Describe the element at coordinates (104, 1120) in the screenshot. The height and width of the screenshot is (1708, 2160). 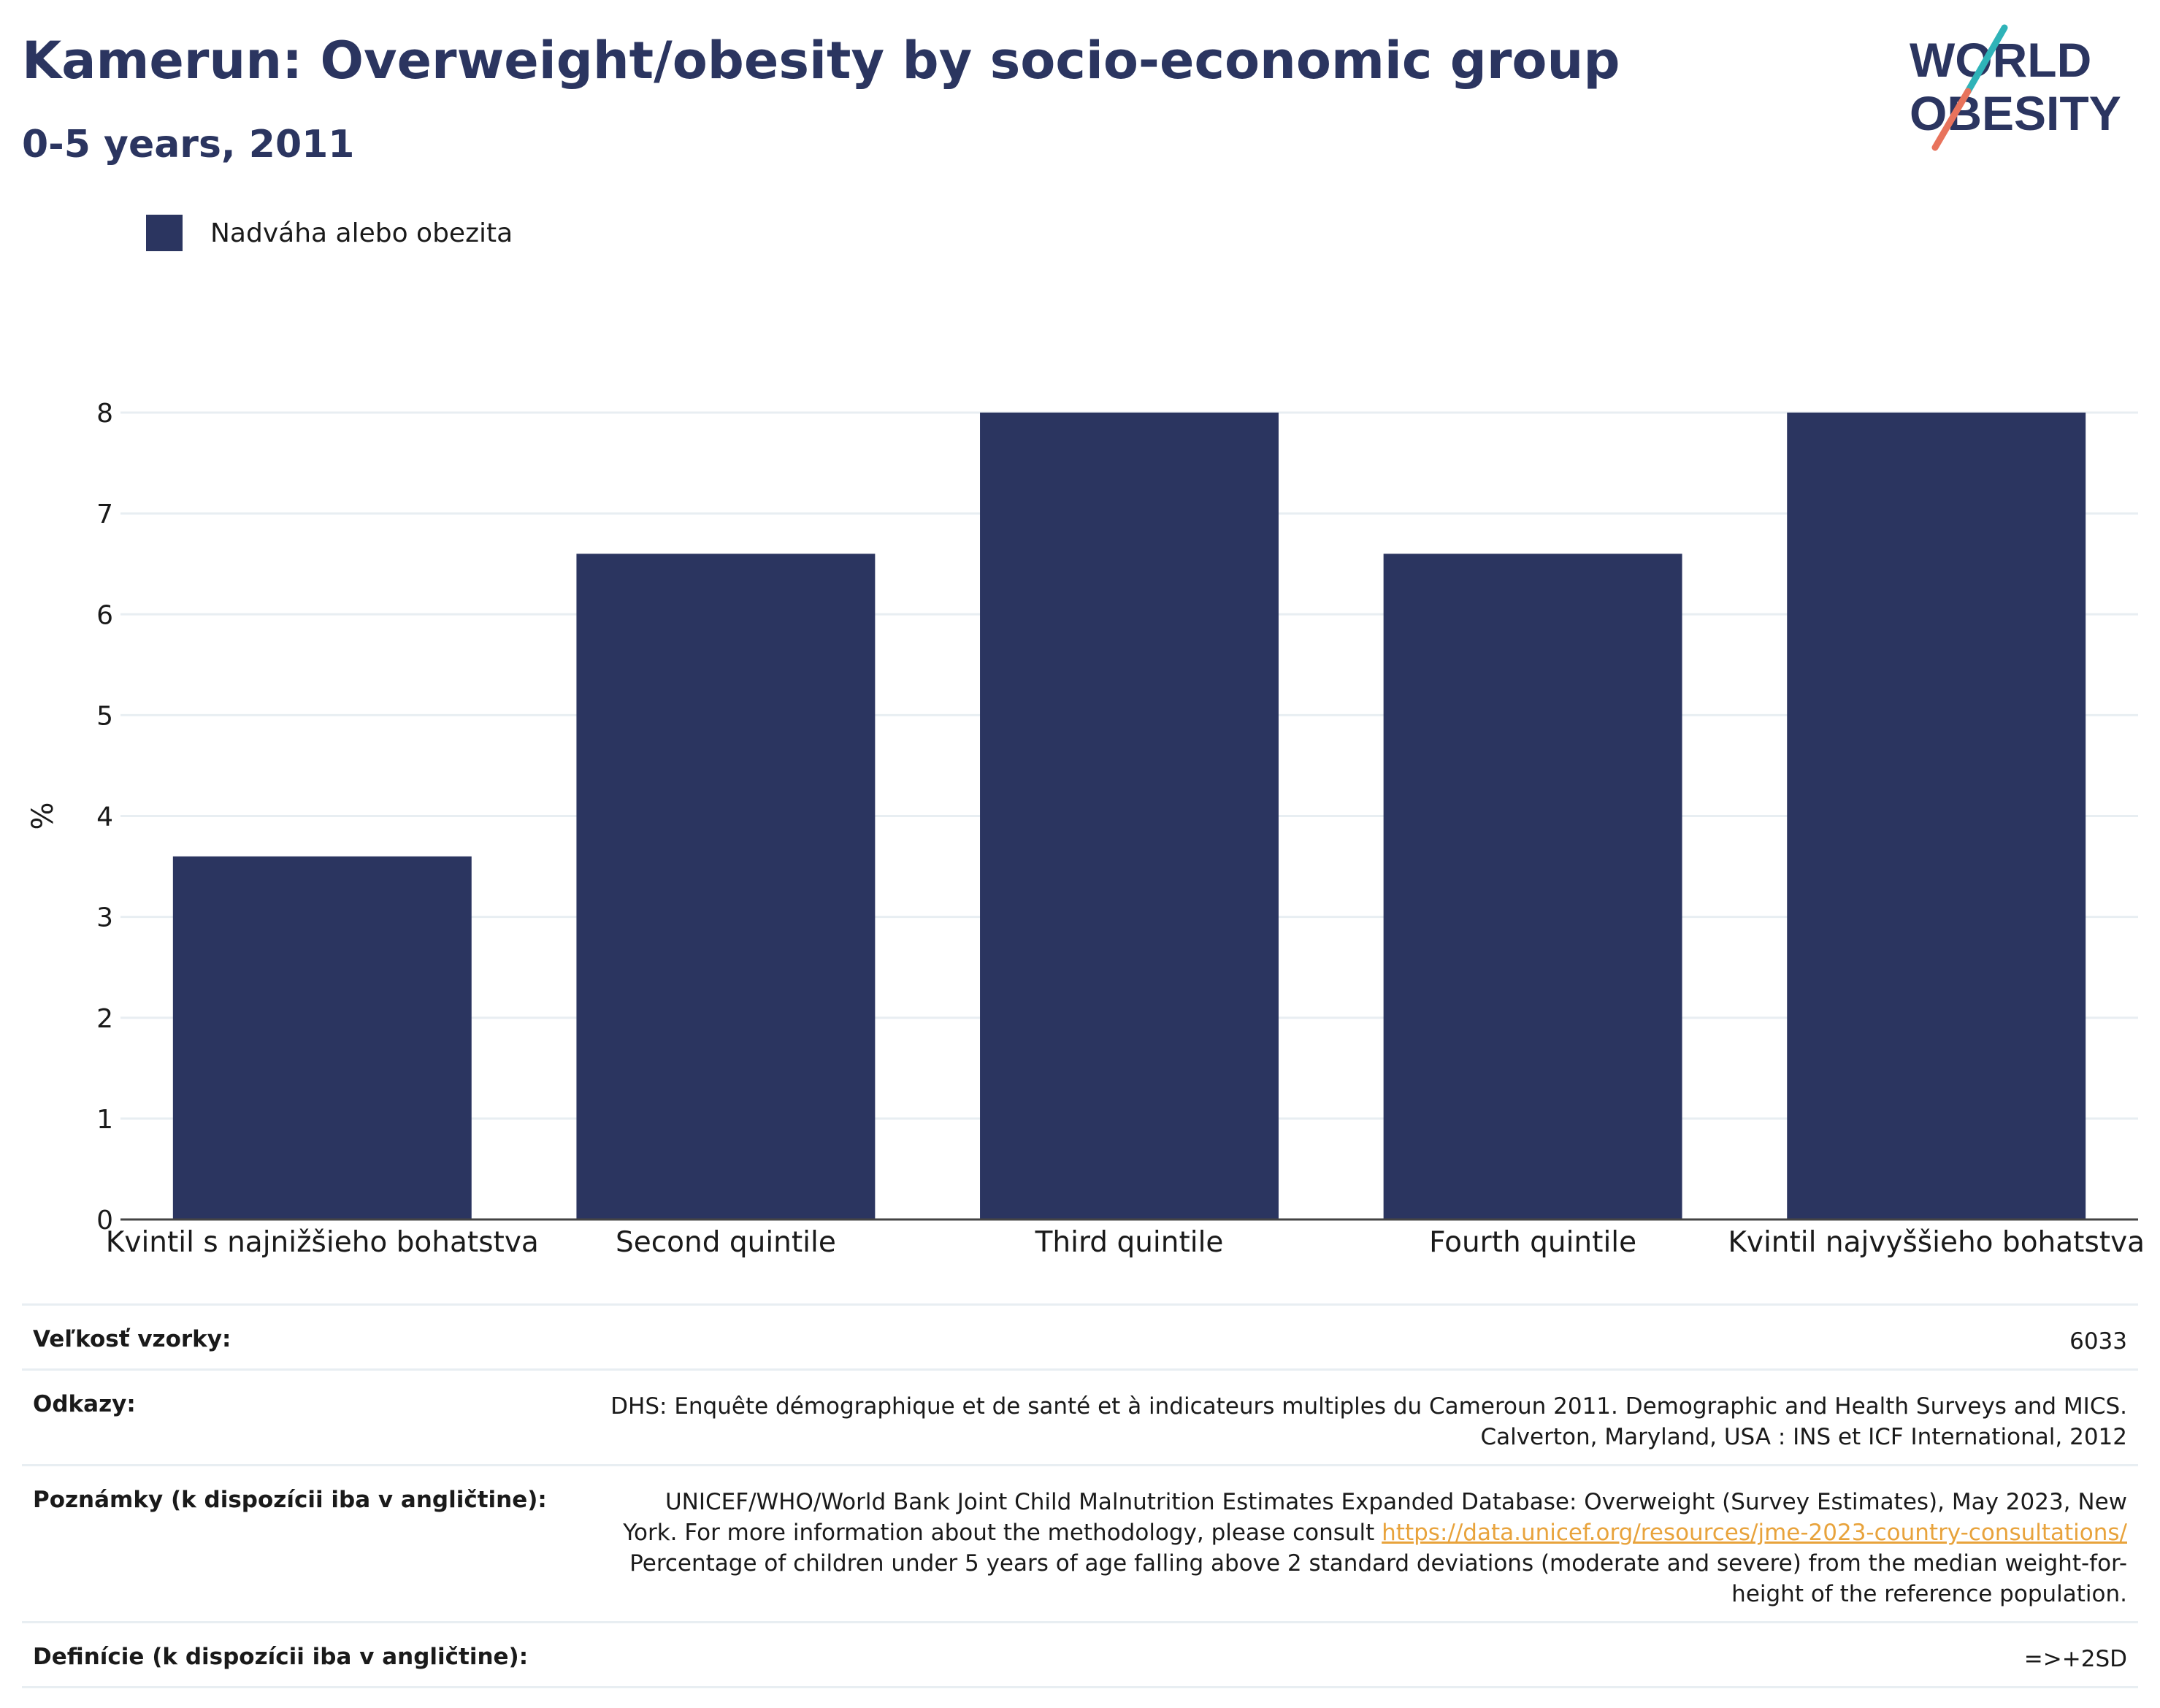
I see `y-tick-label: 1` at that location.